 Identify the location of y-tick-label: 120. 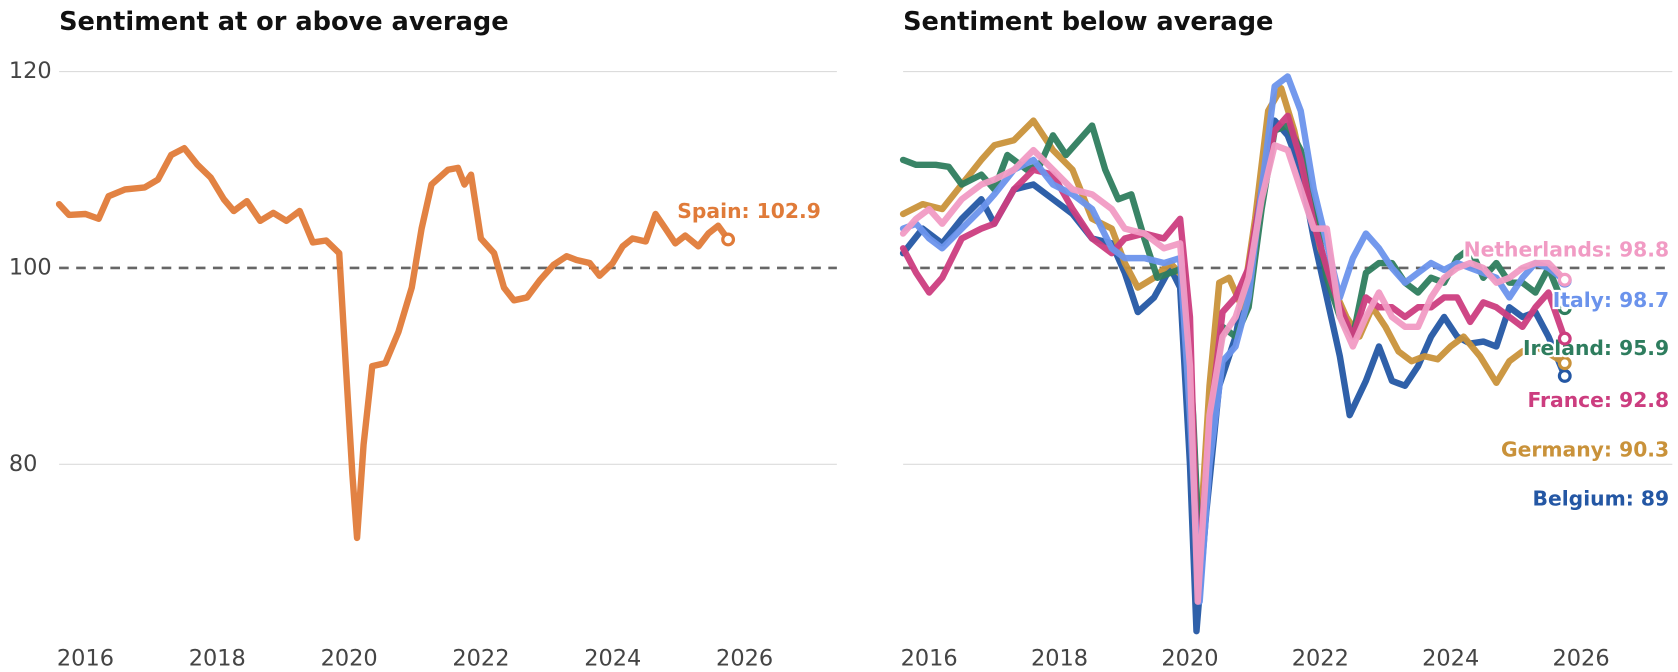
(30, 71).